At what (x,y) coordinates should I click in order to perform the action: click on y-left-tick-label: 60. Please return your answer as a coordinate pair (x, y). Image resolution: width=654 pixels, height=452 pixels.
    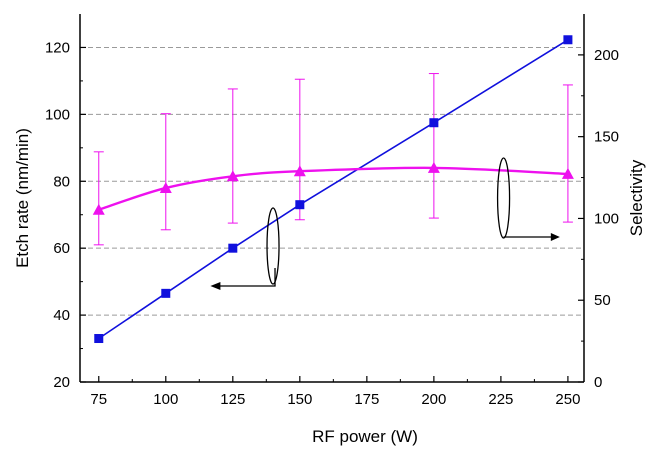
    Looking at the image, I should click on (61, 248).